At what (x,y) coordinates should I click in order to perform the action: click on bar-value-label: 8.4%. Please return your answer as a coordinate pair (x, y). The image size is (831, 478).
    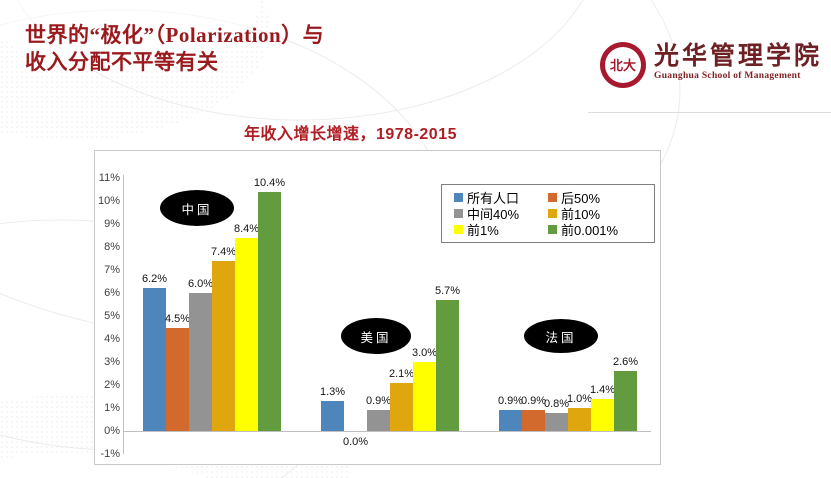
    Looking at the image, I should click on (246, 228).